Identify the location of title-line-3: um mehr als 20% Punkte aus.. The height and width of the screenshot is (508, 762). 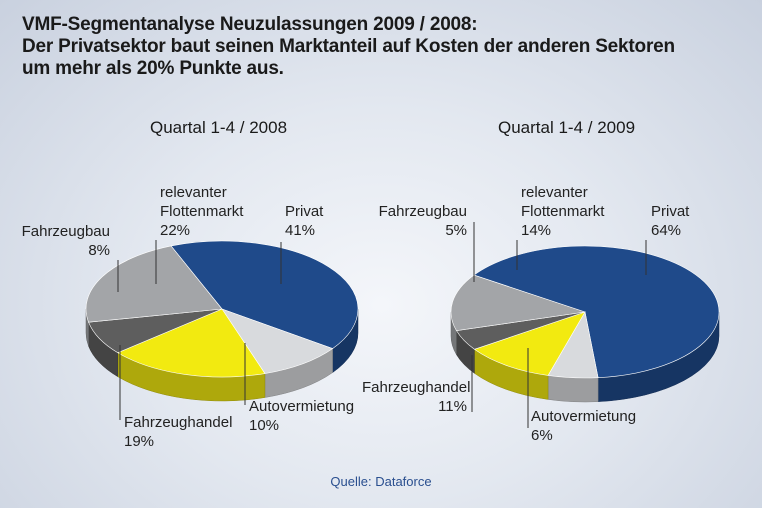
(153, 68).